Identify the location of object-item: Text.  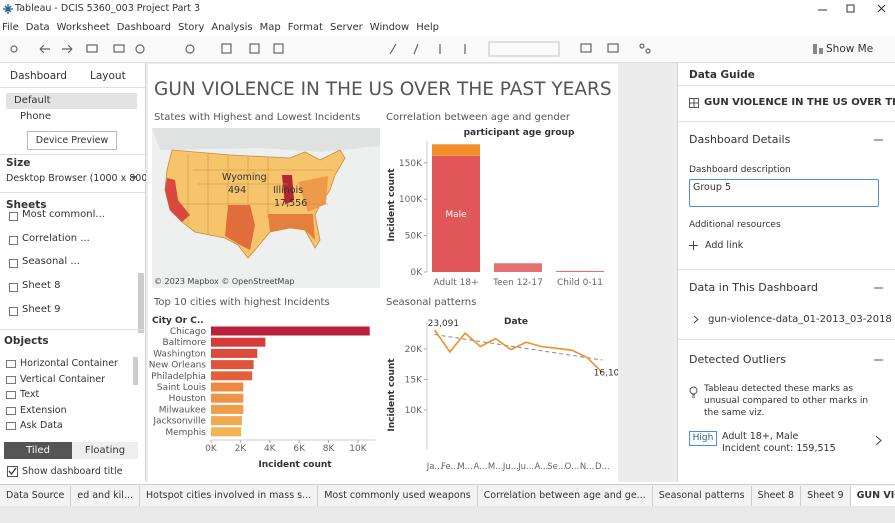
(30, 394).